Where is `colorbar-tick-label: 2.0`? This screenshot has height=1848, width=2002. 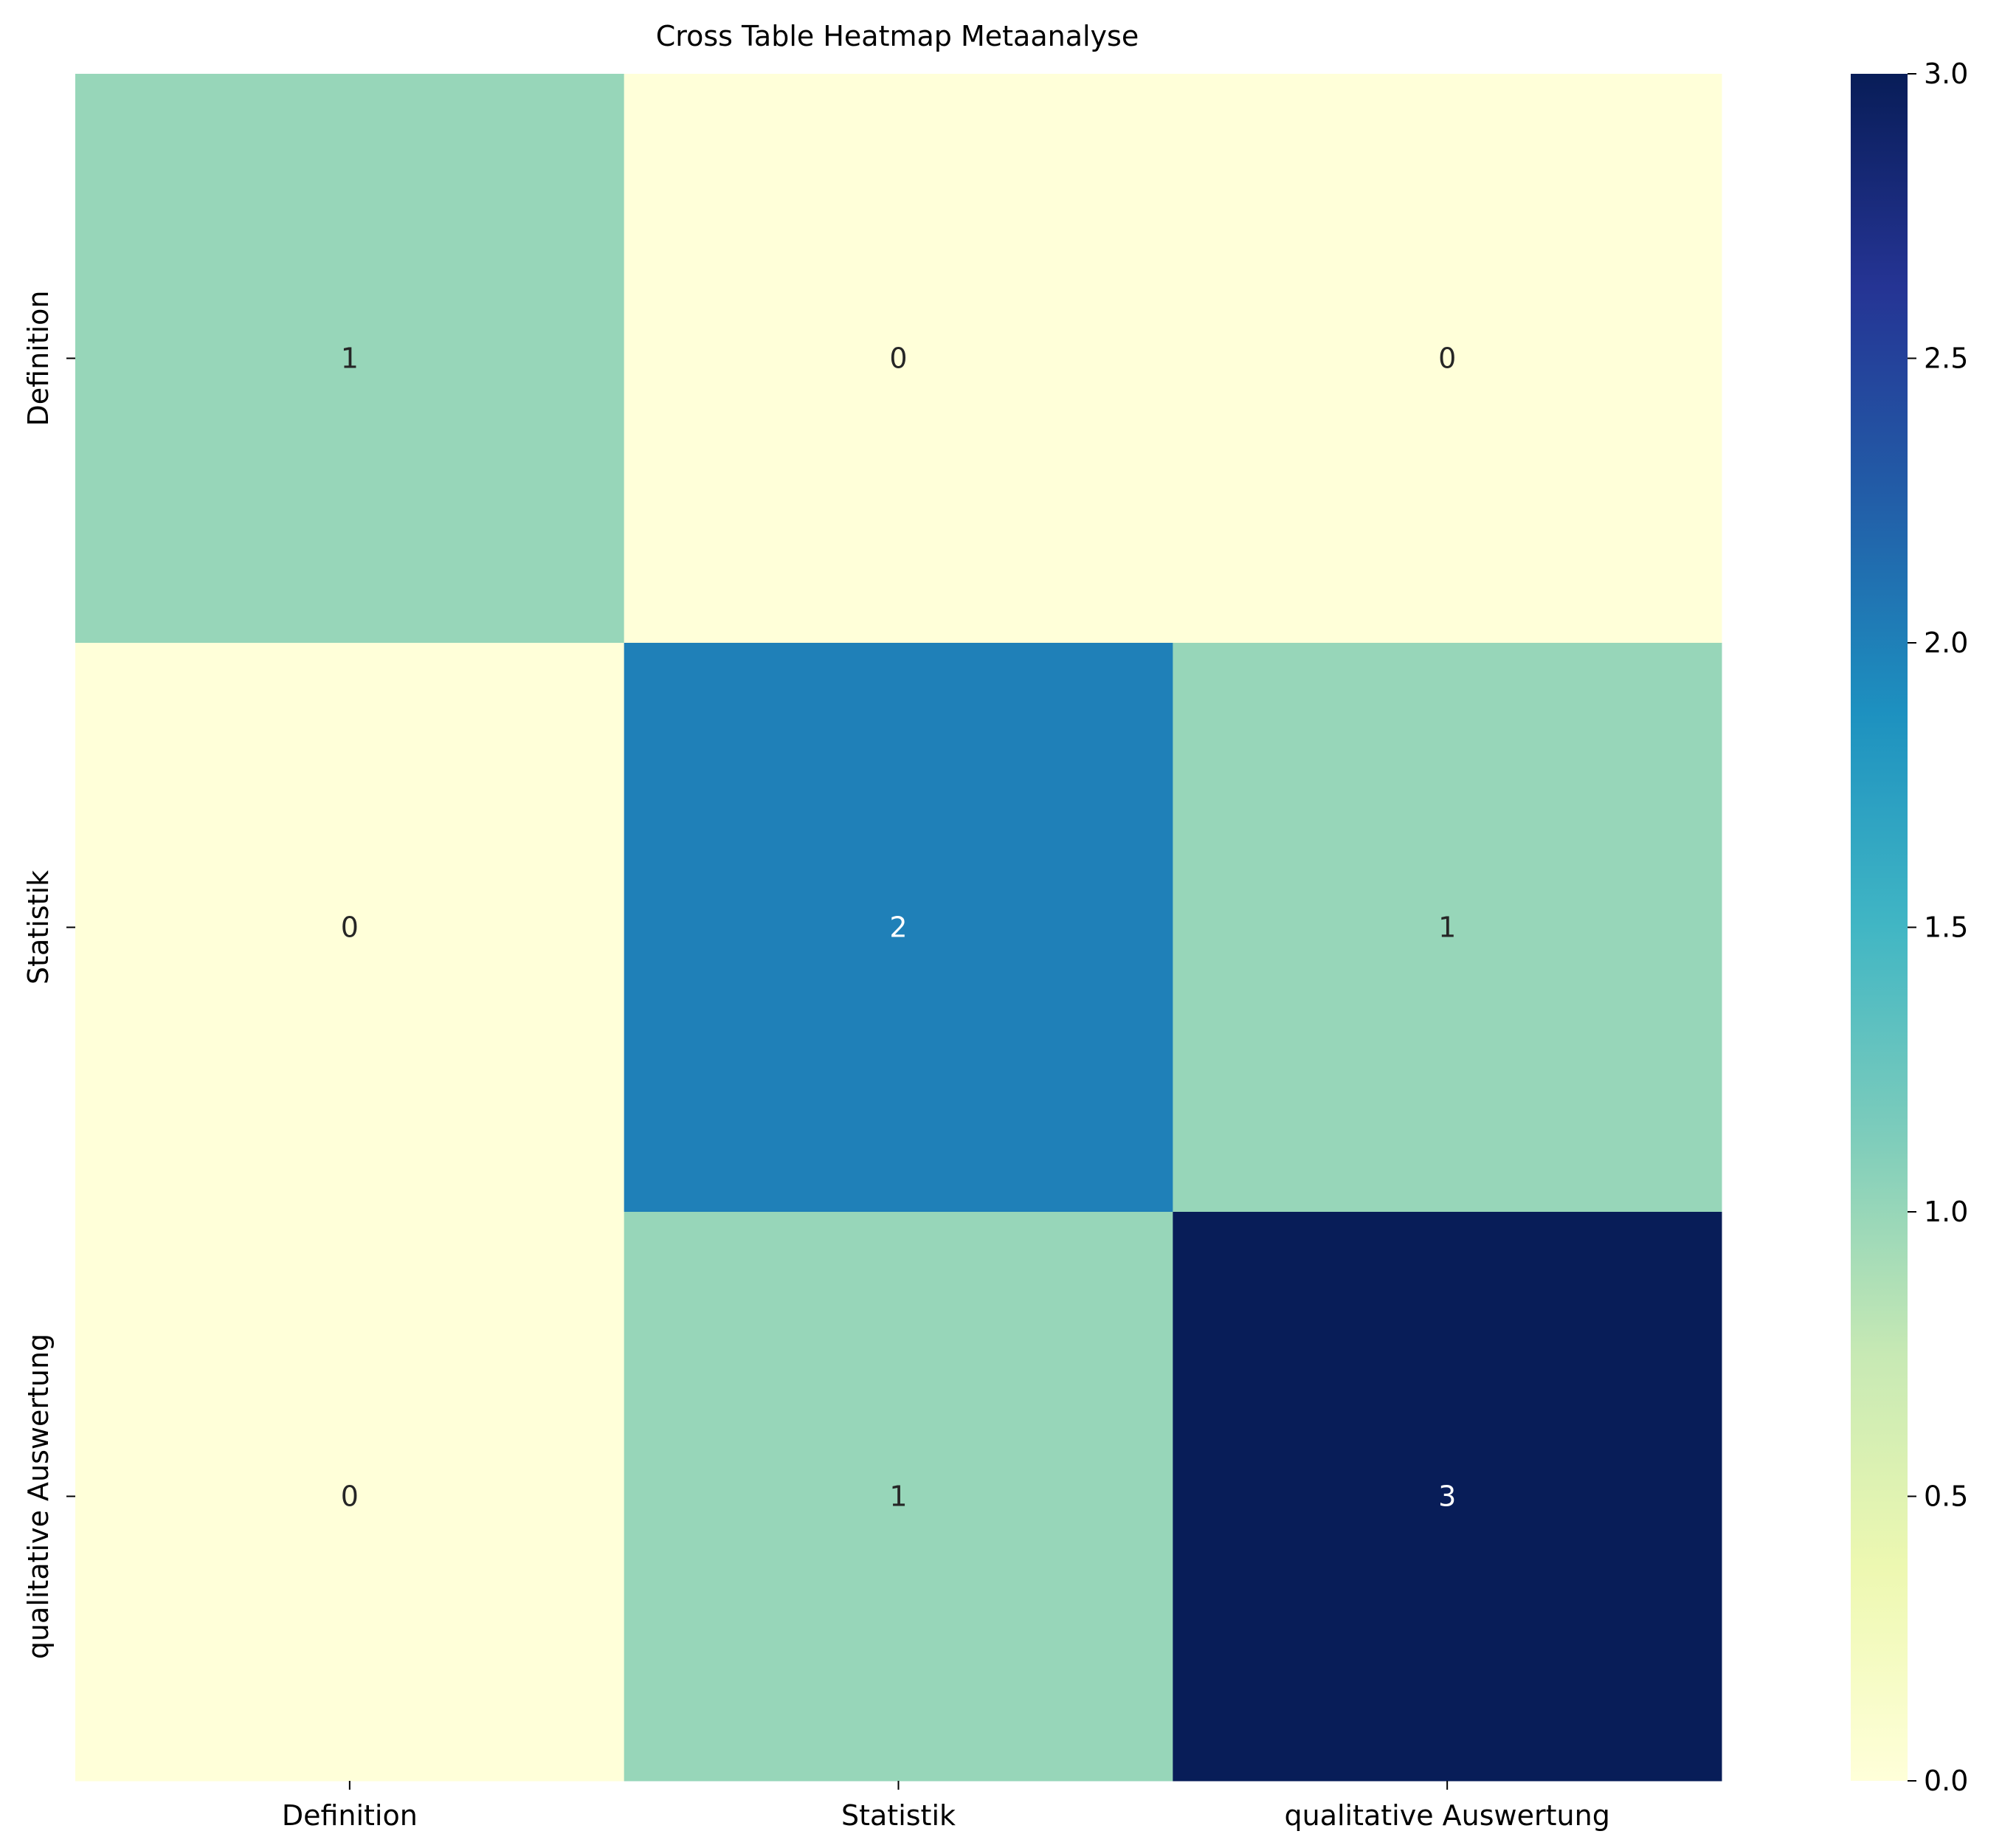 colorbar-tick-label: 2.0 is located at coordinates (1946, 643).